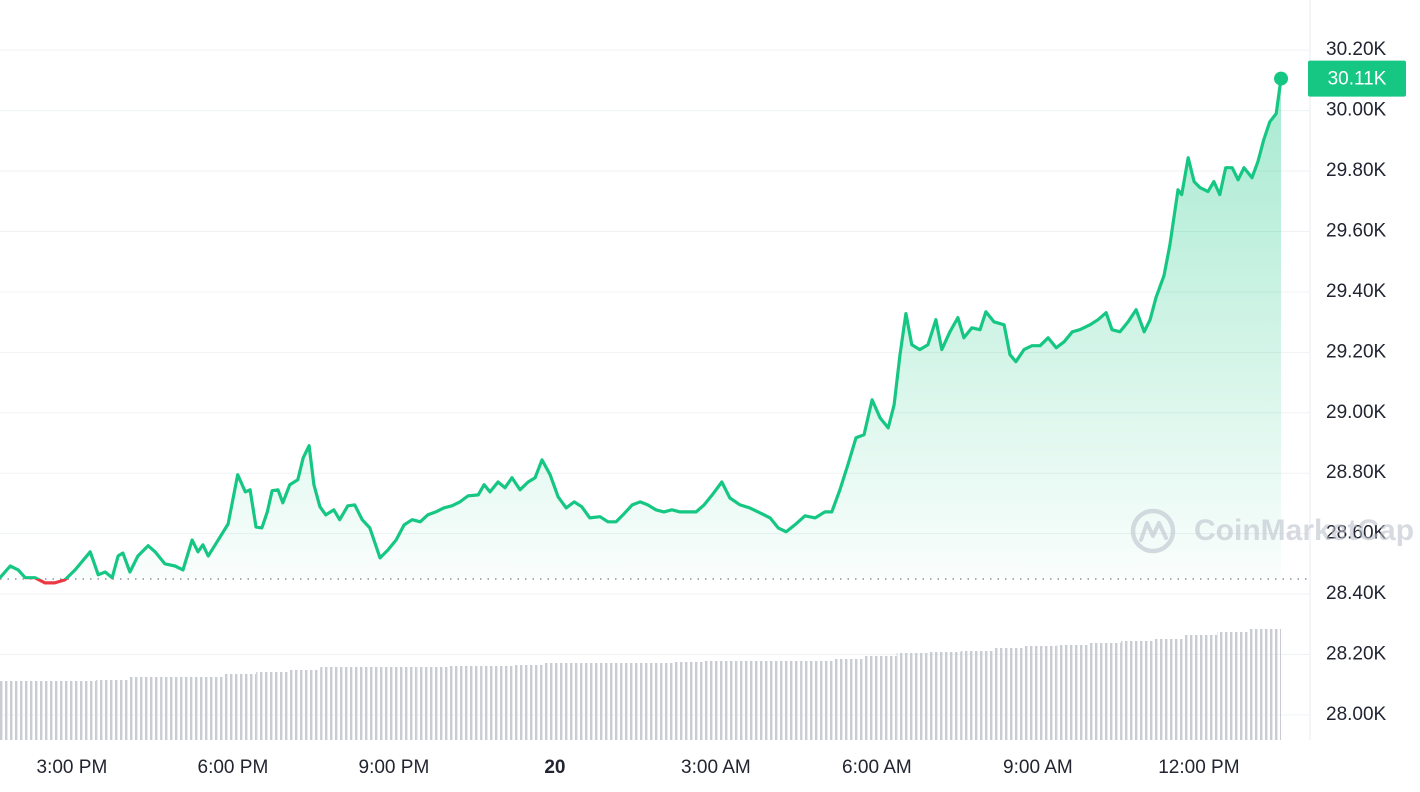  Describe the element at coordinates (72, 767) in the screenshot. I see `x-tick-label: 3:00 PM` at that location.